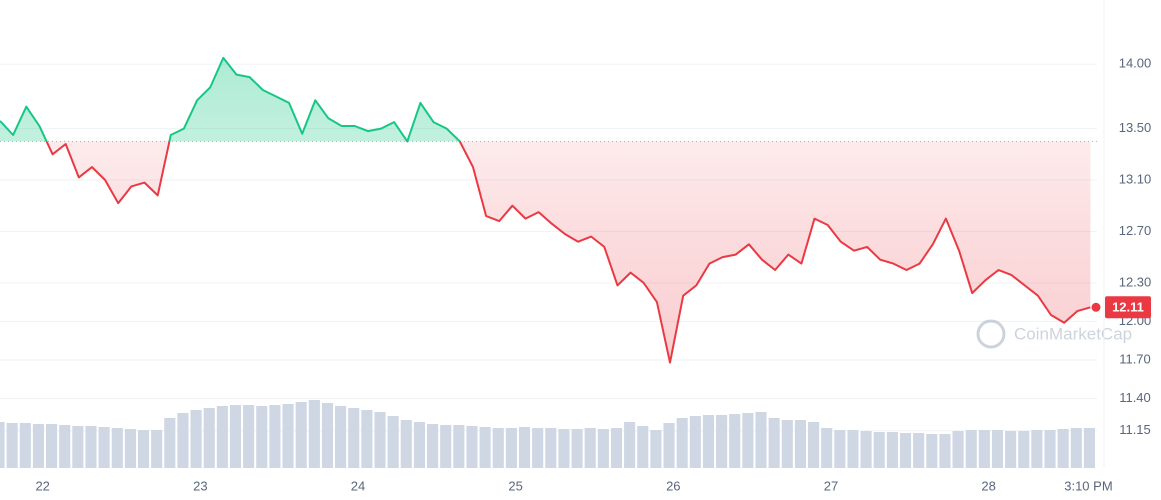 This screenshot has height=500, width=1161. I want to click on x-tick-label: 24, so click(358, 485).